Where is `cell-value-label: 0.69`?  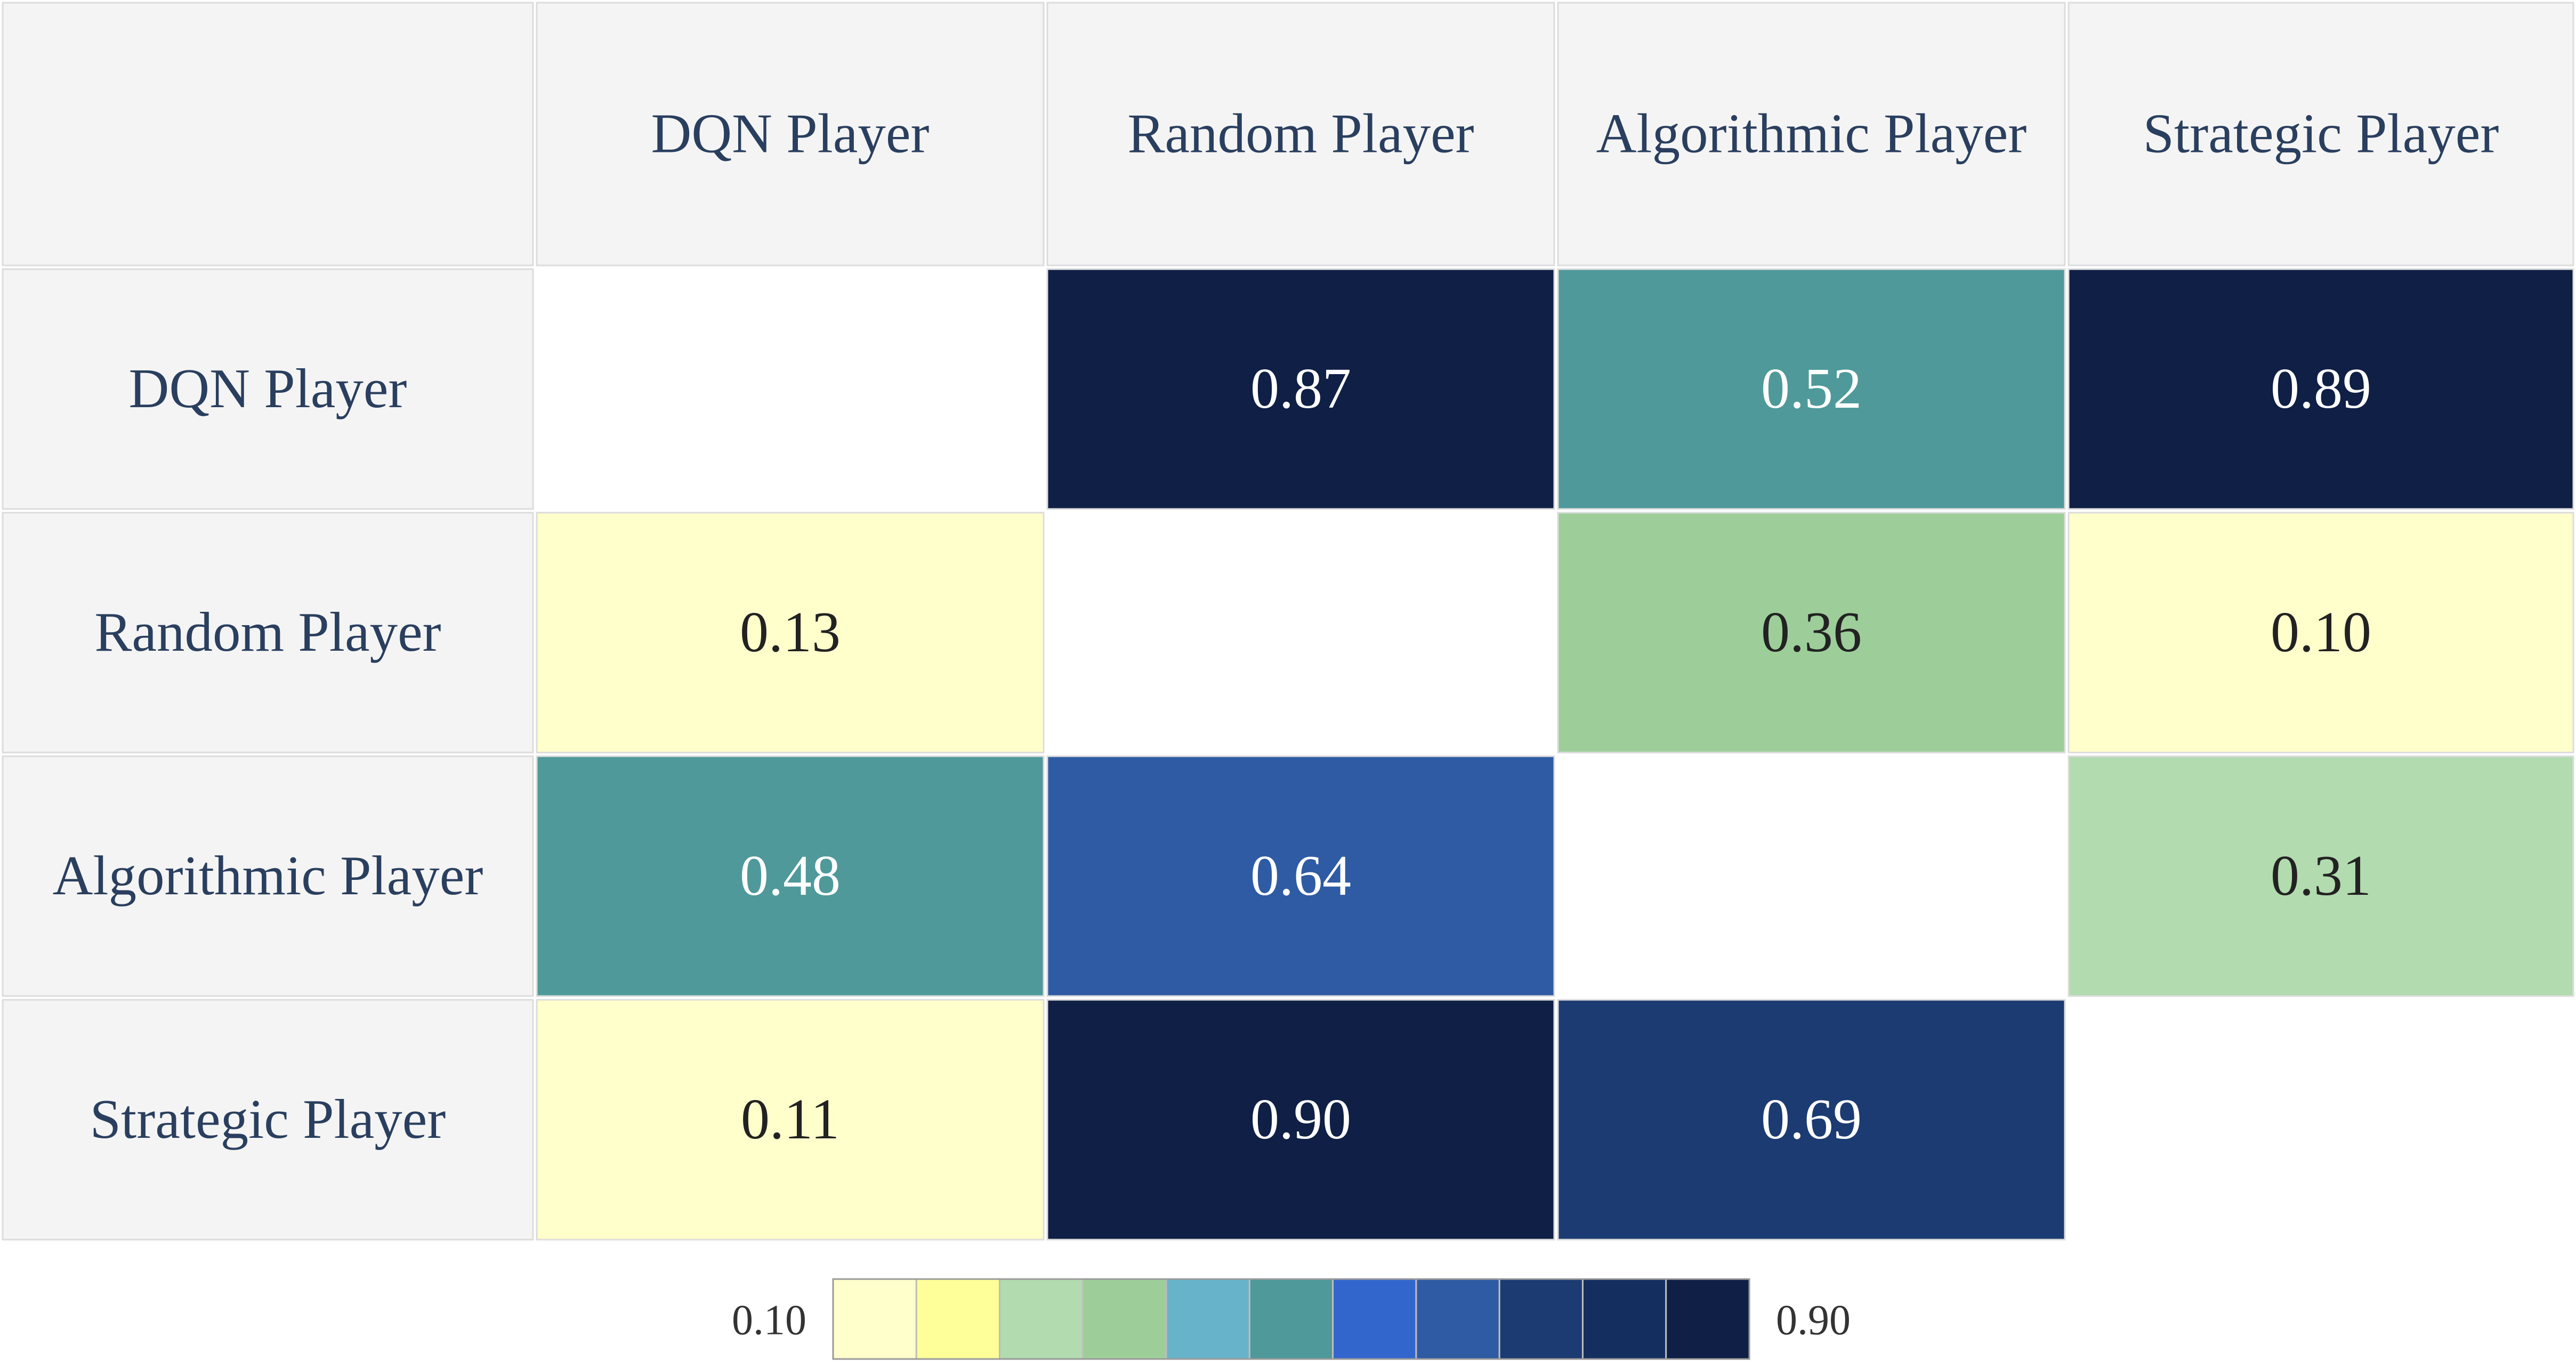 cell-value-label: 0.69 is located at coordinates (1811, 1119).